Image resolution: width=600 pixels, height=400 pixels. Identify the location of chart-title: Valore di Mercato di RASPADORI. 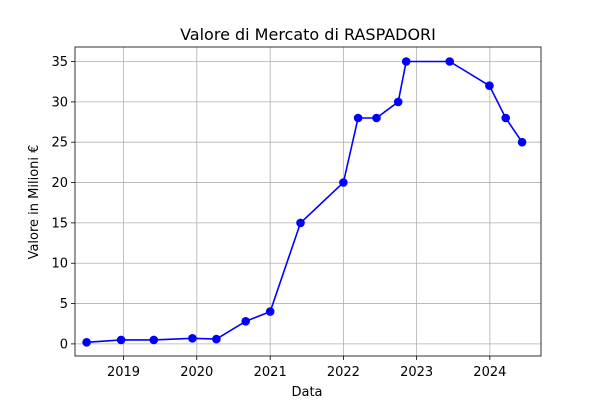
(308, 34).